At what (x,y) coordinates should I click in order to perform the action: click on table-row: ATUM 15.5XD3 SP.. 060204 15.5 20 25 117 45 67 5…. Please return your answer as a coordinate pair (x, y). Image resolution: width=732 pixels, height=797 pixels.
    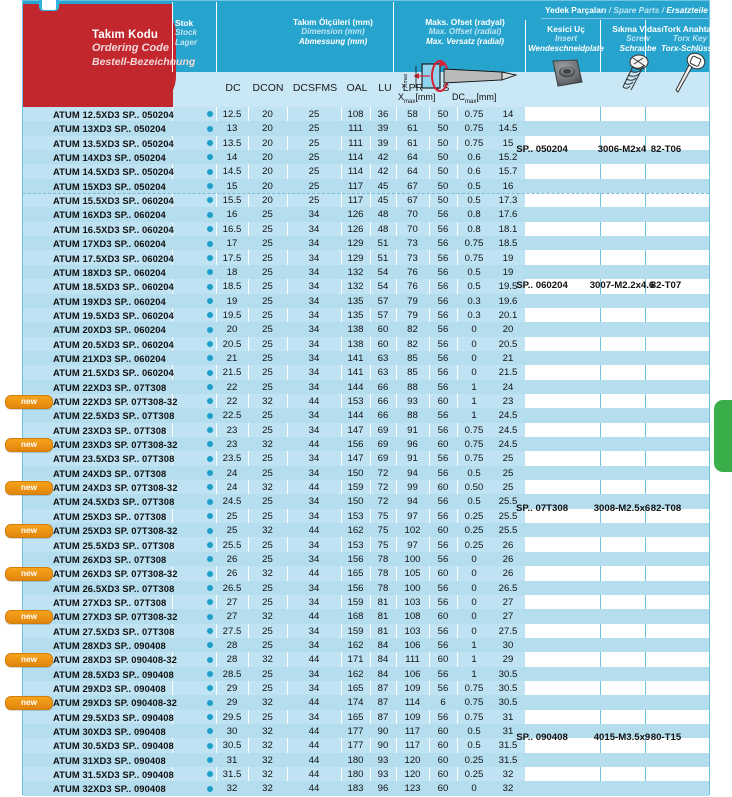
    Looking at the image, I should click on (366, 200).